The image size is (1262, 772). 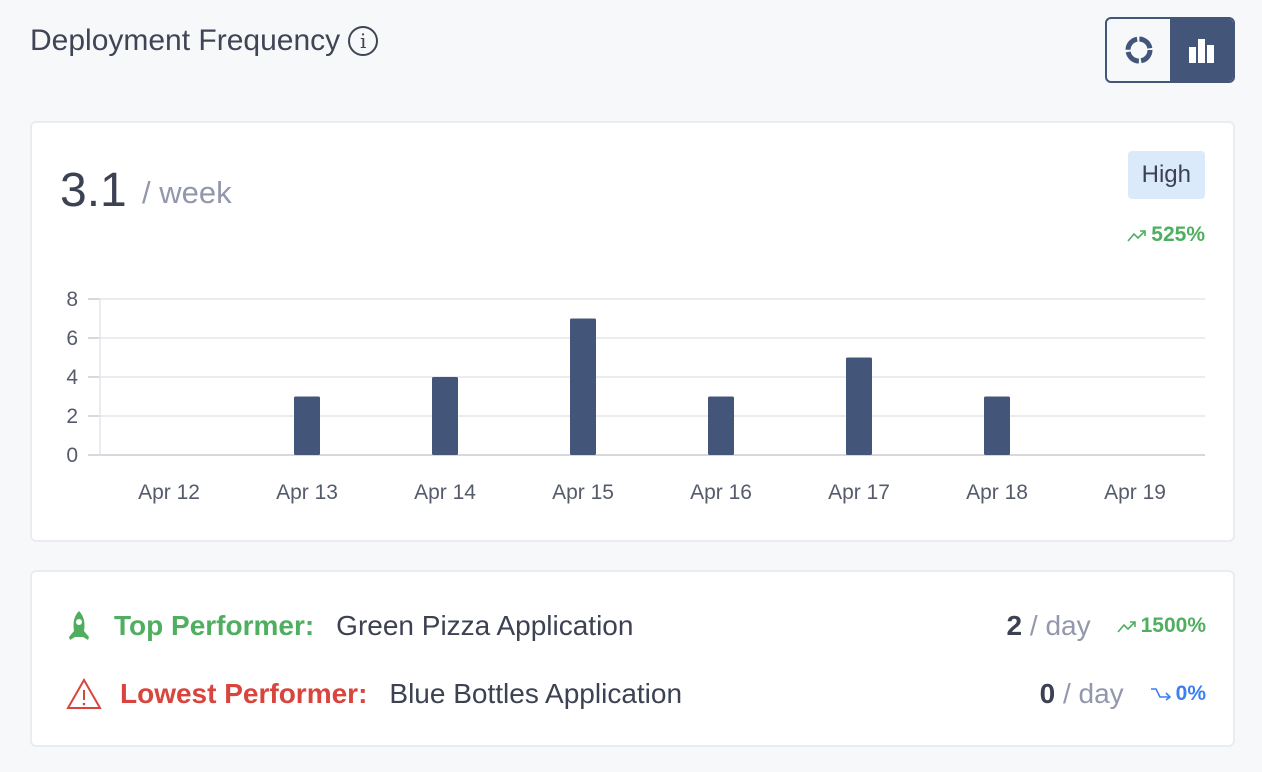 I want to click on view-toggle, so click(x=1170, y=50).